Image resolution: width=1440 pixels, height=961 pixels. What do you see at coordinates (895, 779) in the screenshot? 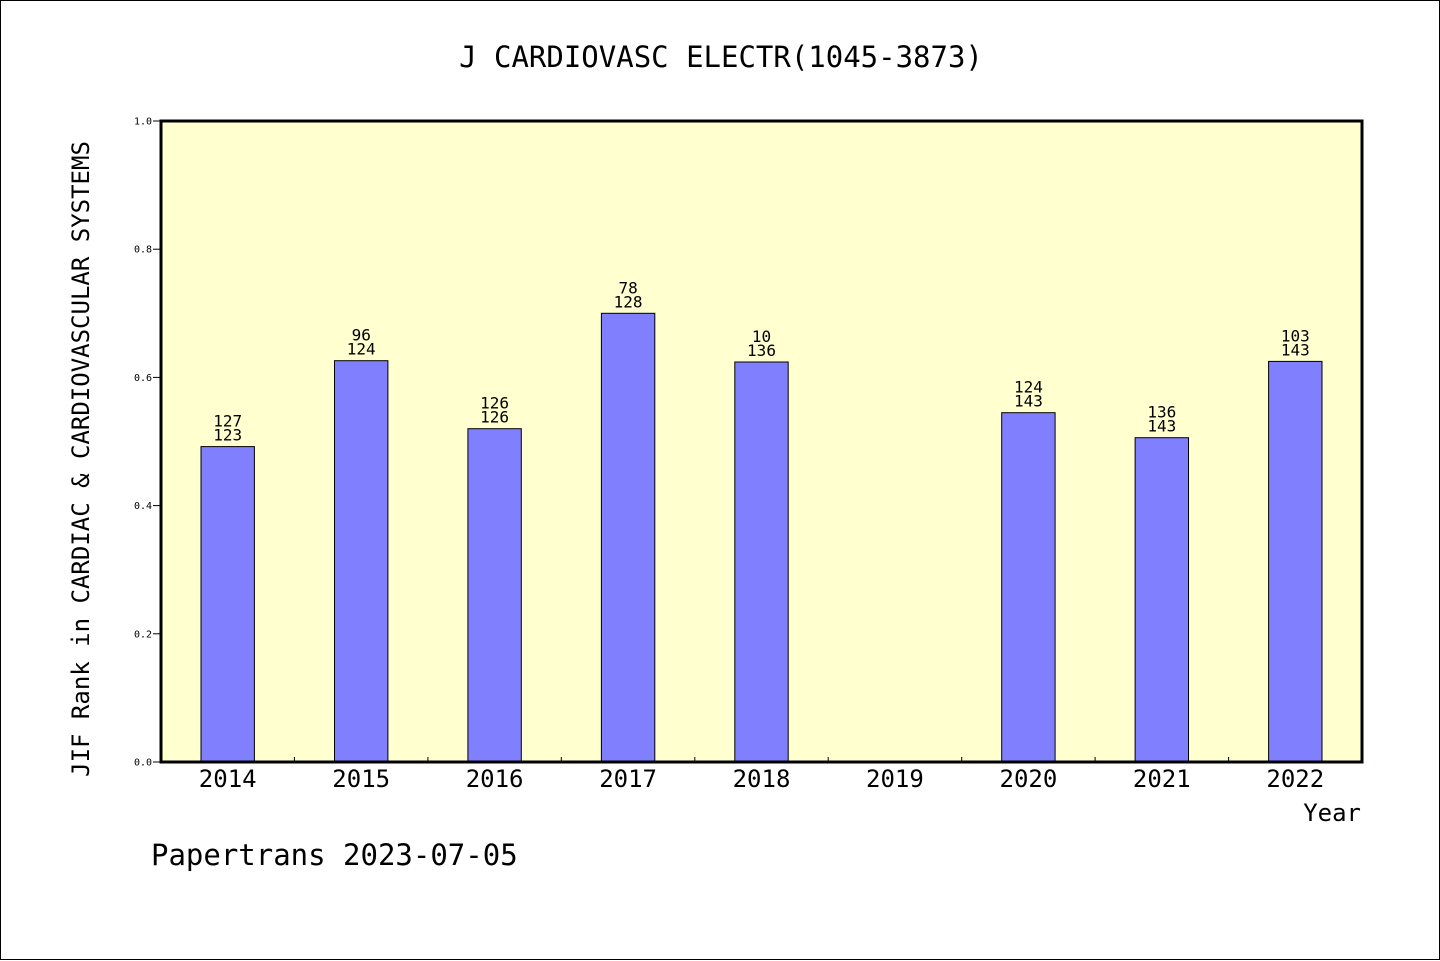
I see `x-tick-label-2019: 2019` at bounding box center [895, 779].